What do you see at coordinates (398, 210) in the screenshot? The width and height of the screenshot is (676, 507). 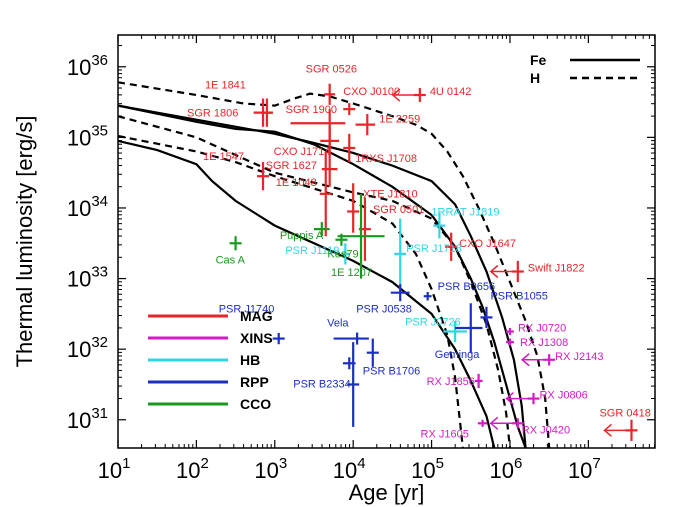 I see `source-label: SGR 0501` at bounding box center [398, 210].